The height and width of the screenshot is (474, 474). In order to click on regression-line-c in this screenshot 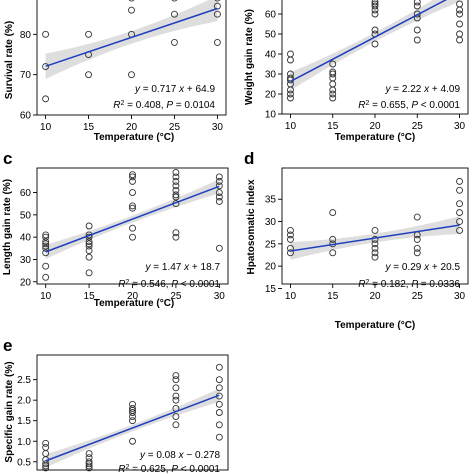, I will do `click(132, 219)`.